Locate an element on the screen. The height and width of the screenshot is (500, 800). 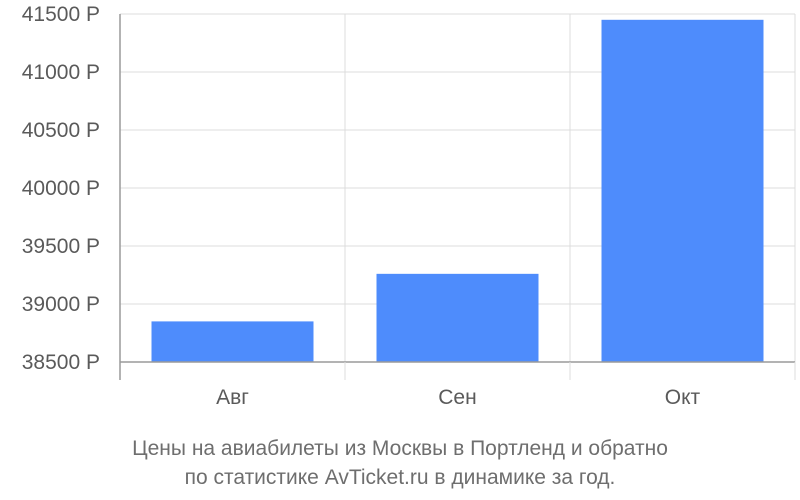
y-tick-label: 40500 Р is located at coordinates (61, 130).